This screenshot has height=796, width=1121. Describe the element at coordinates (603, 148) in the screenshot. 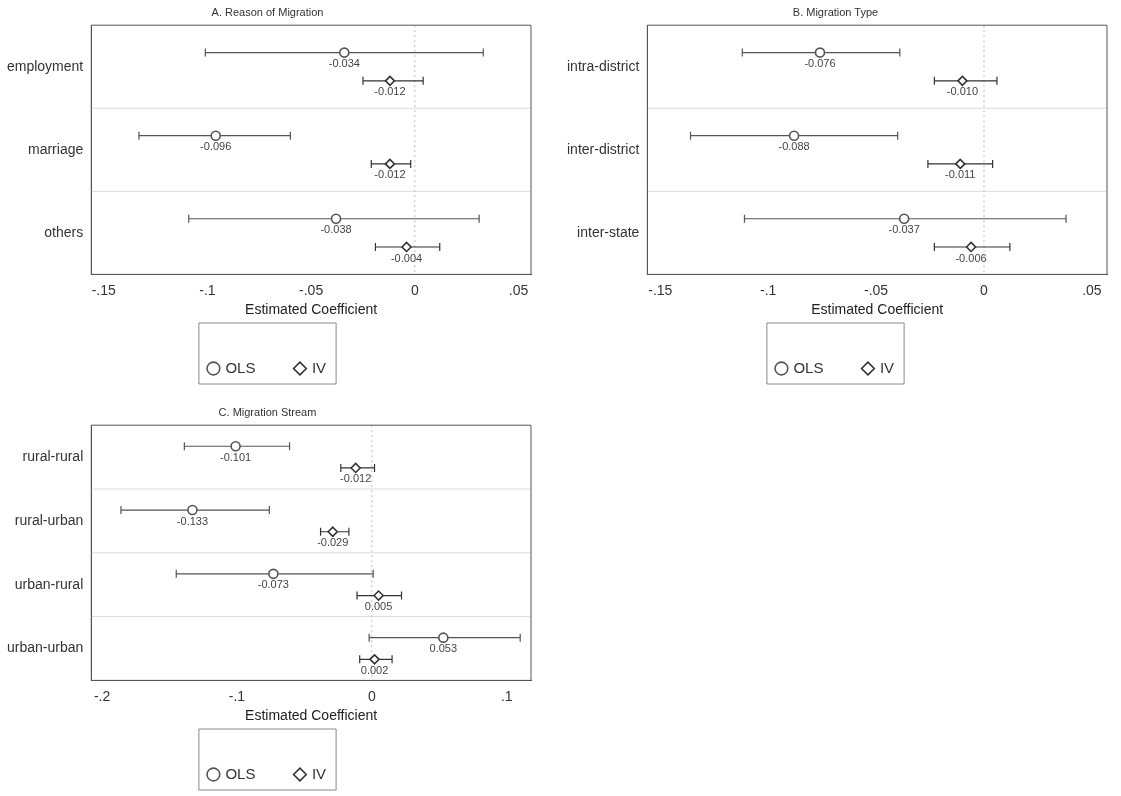

I see `y-tick-label: inter-district` at that location.